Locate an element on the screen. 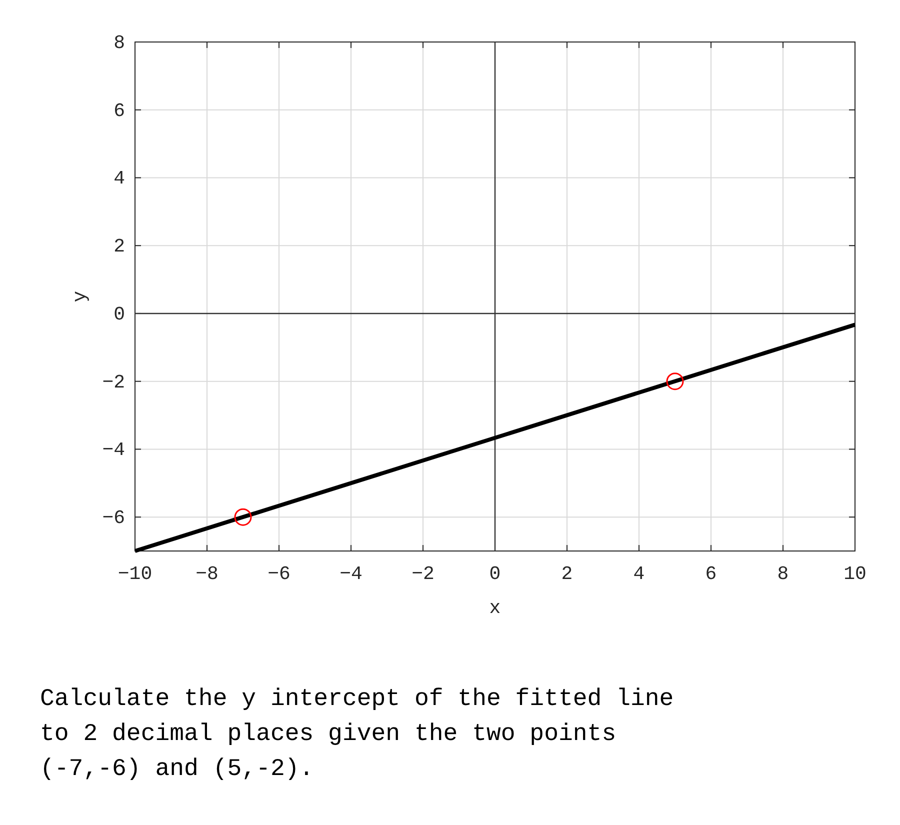 This screenshot has width=900, height=825. y-tick-label: −6 is located at coordinates (113, 518).